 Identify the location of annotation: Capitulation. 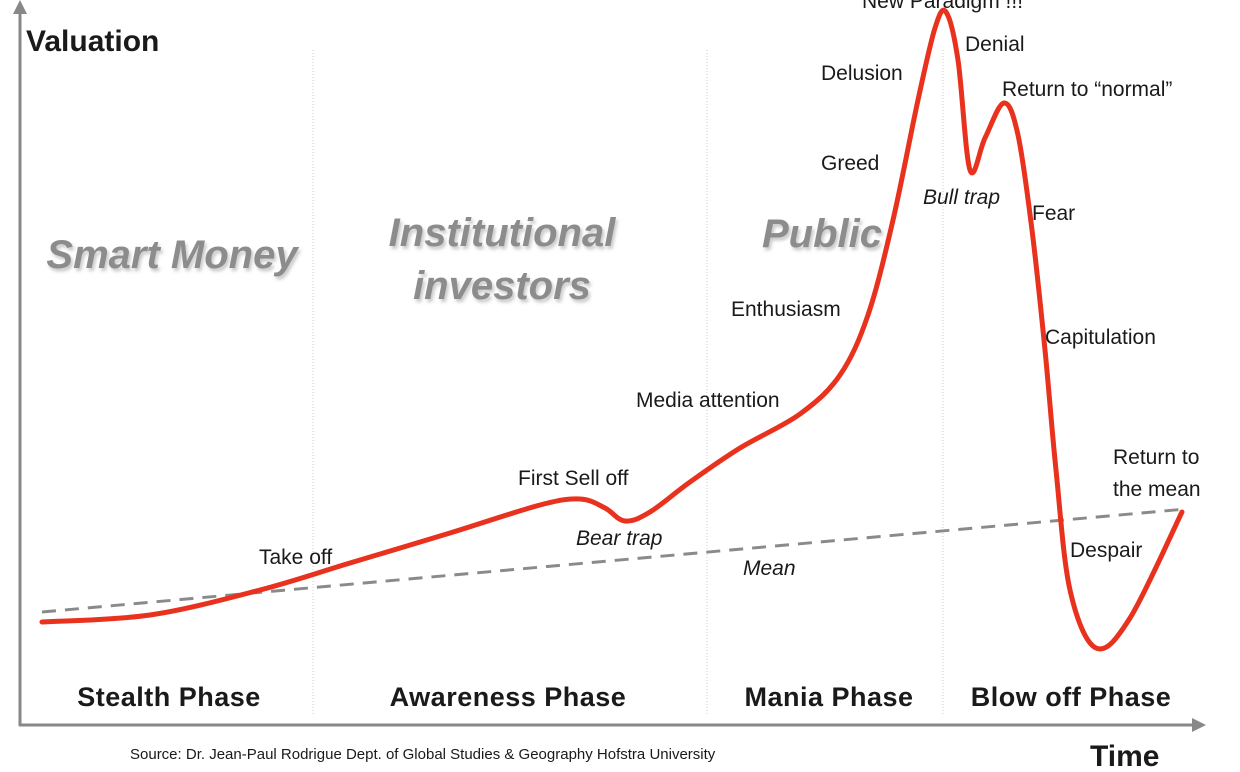
(1100, 337).